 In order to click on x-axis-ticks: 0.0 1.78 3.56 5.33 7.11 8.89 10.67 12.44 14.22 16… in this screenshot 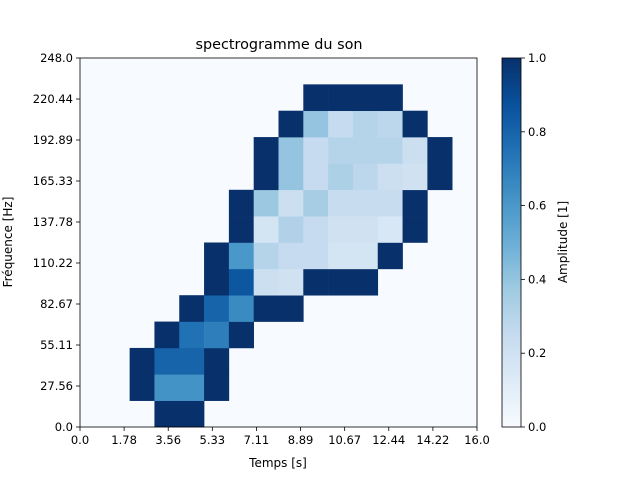, I will do `click(280, 437)`.